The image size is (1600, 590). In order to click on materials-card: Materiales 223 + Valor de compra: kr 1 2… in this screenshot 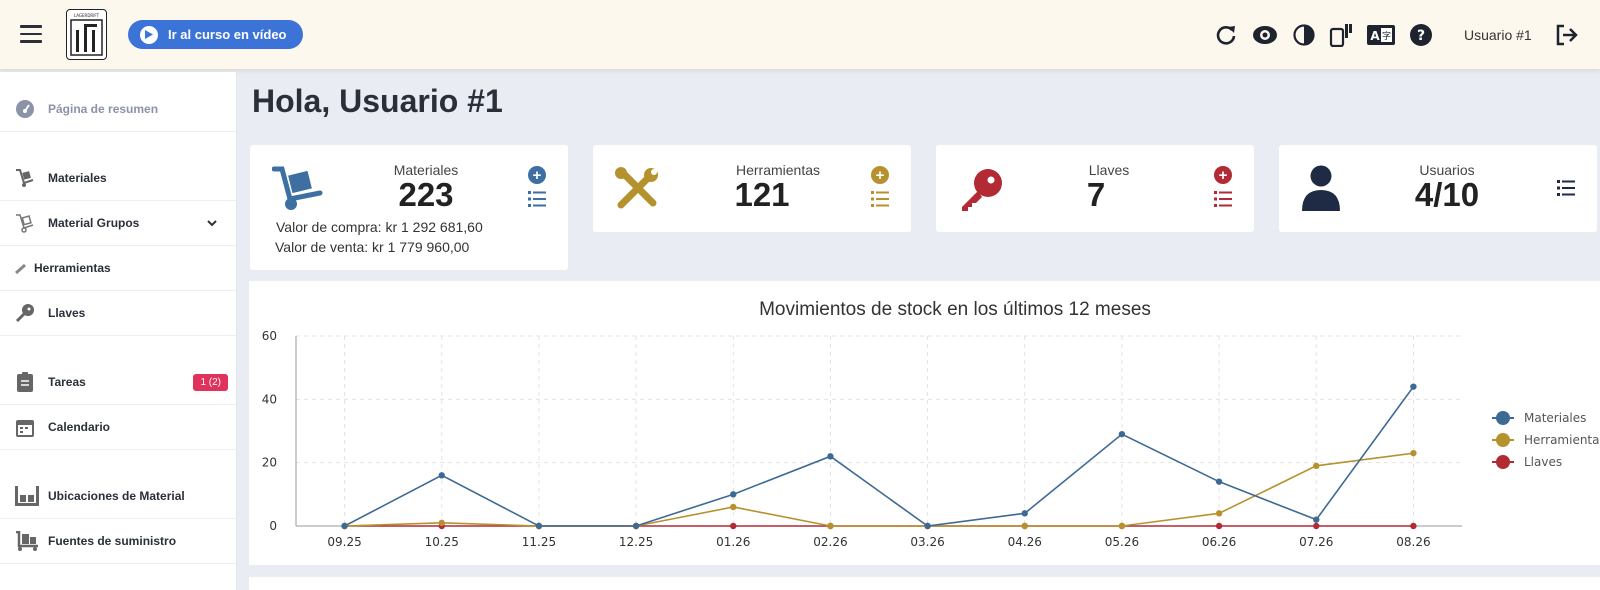, I will do `click(409, 207)`.